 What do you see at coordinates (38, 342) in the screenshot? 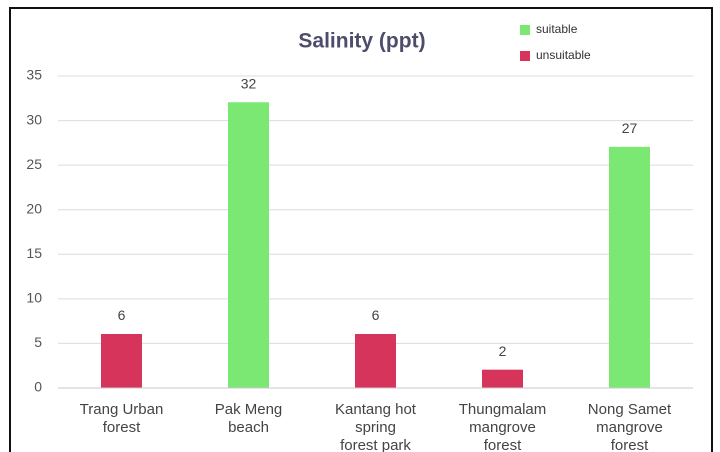
I see `y-tick-label: 5` at bounding box center [38, 342].